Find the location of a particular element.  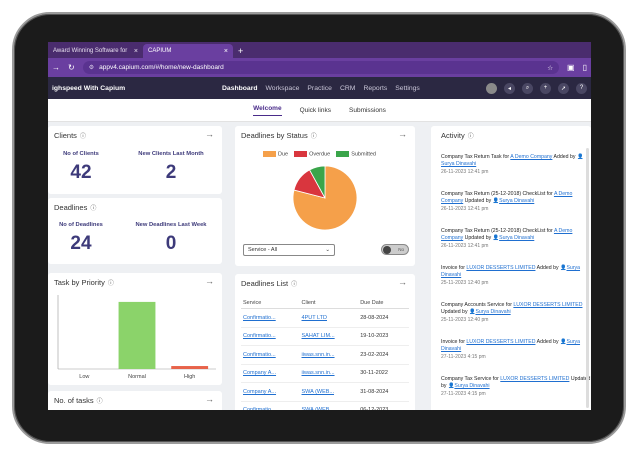

cell-client: 4PUT LTD is located at coordinates (329, 318).